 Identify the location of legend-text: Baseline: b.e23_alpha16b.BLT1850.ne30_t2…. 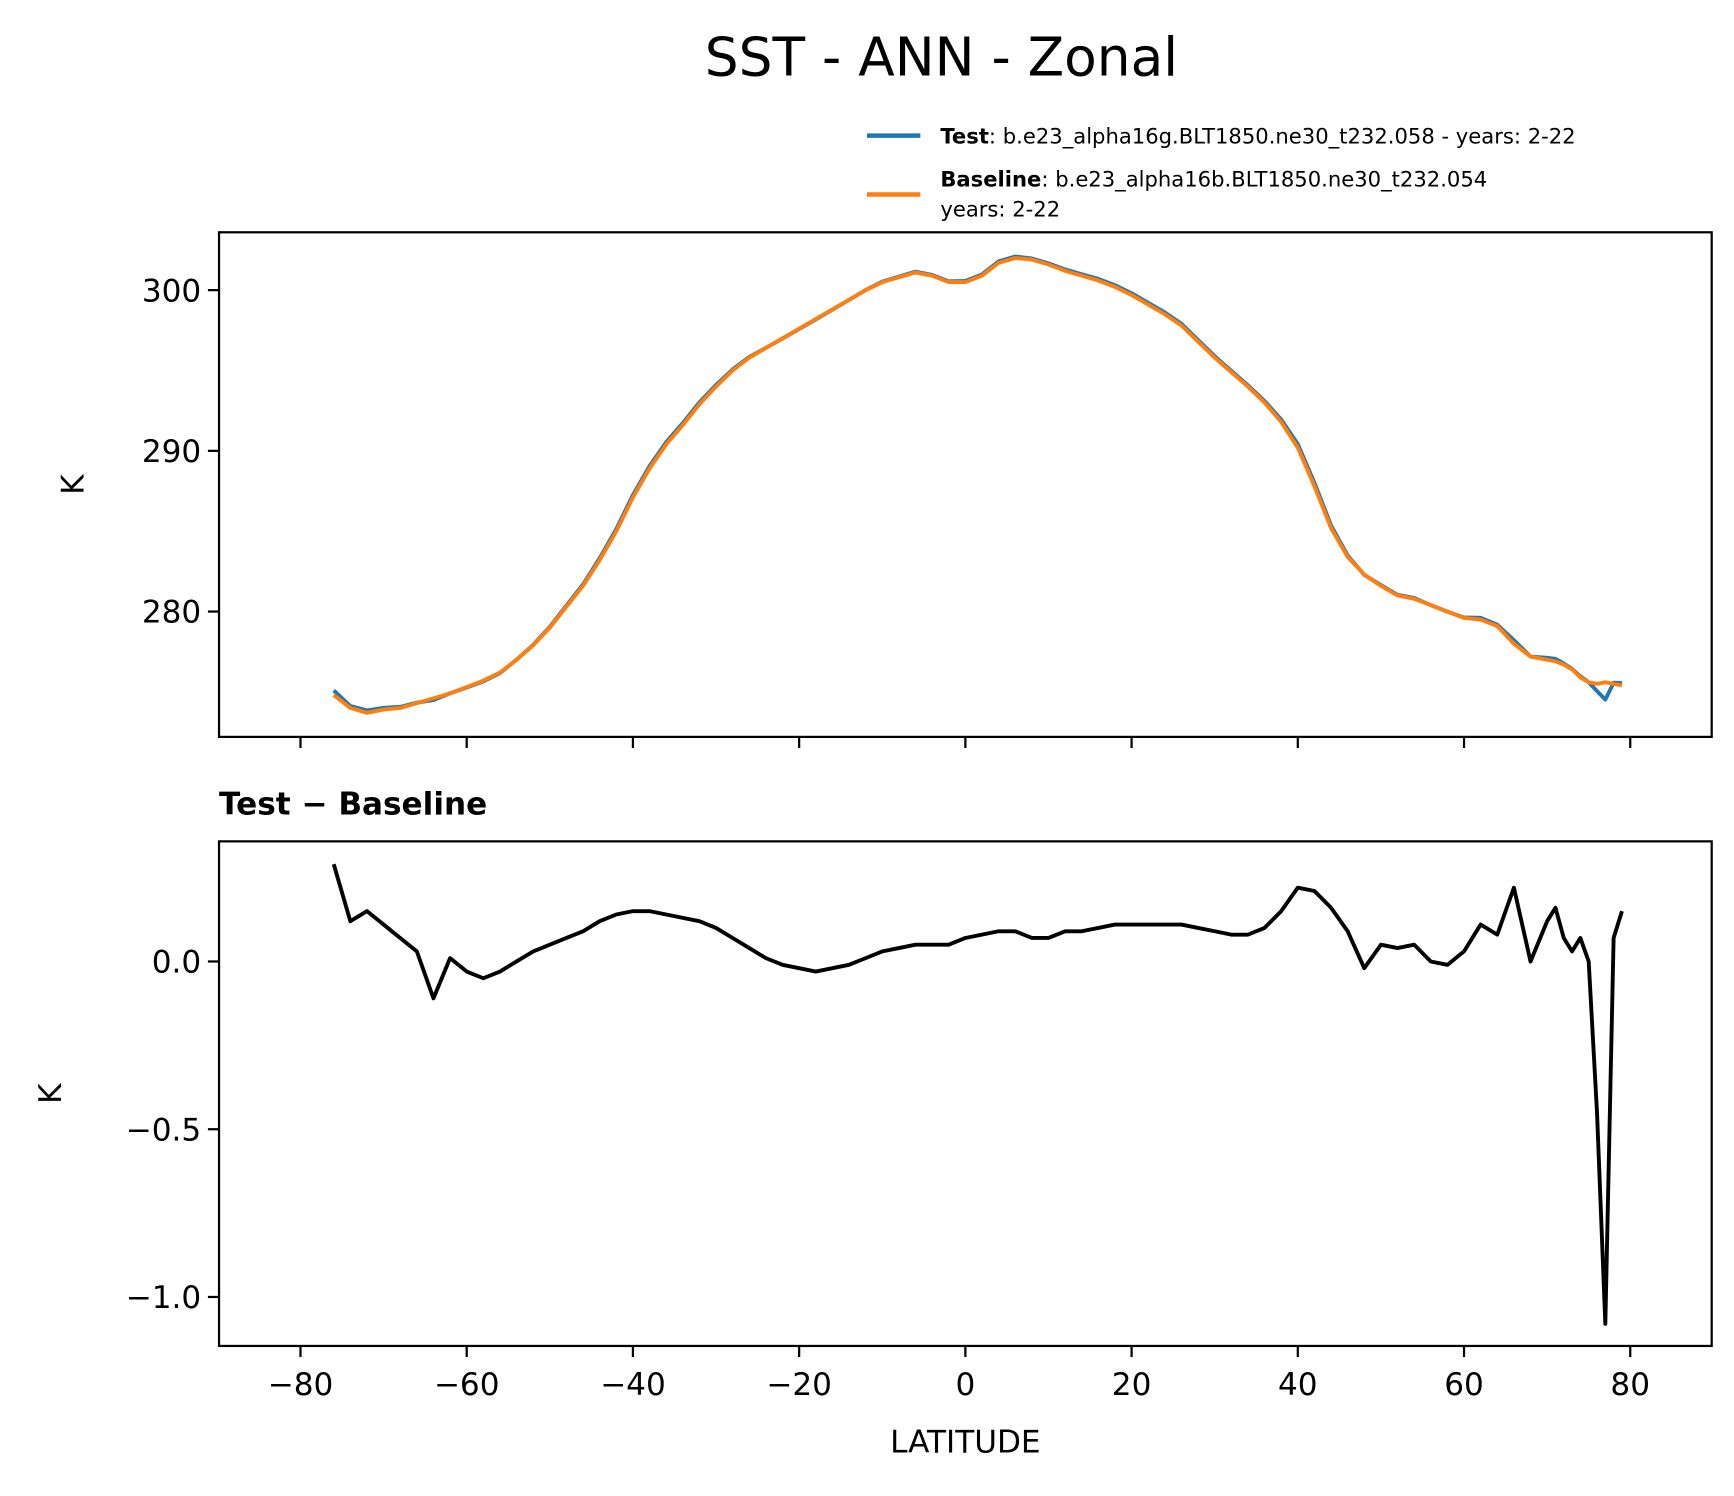
(1213, 180).